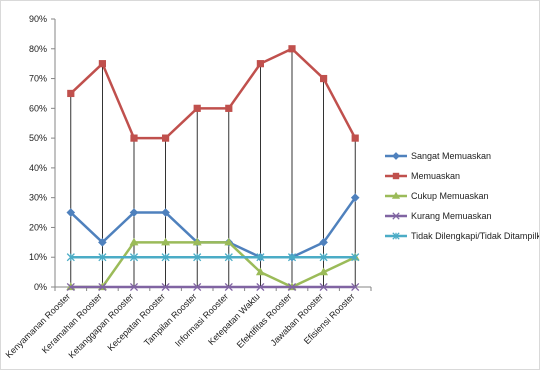 The image size is (540, 370). I want to click on legend-label: Kurang Memuaskan, so click(451, 216).